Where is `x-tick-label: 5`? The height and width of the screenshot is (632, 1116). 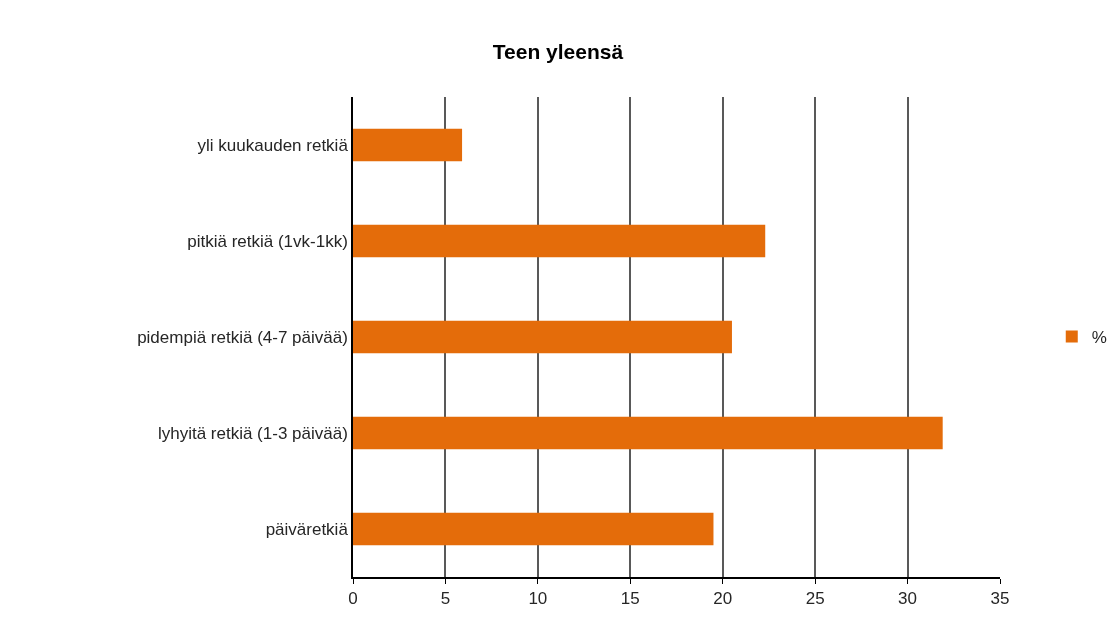
x-tick-label: 5 is located at coordinates (445, 599).